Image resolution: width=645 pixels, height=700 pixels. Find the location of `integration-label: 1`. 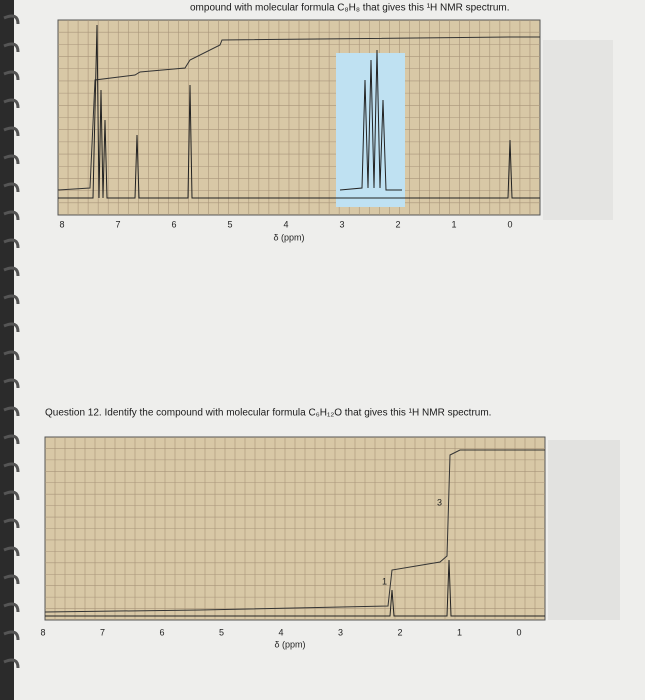

integration-label: 1 is located at coordinates (384, 581).